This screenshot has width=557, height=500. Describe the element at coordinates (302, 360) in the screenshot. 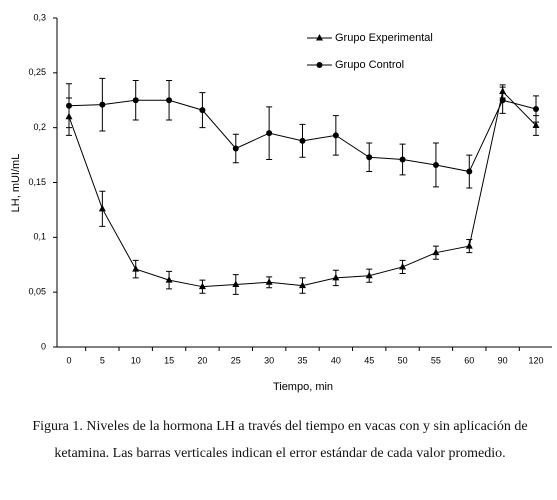

I see `x-tick-label: 35` at that location.